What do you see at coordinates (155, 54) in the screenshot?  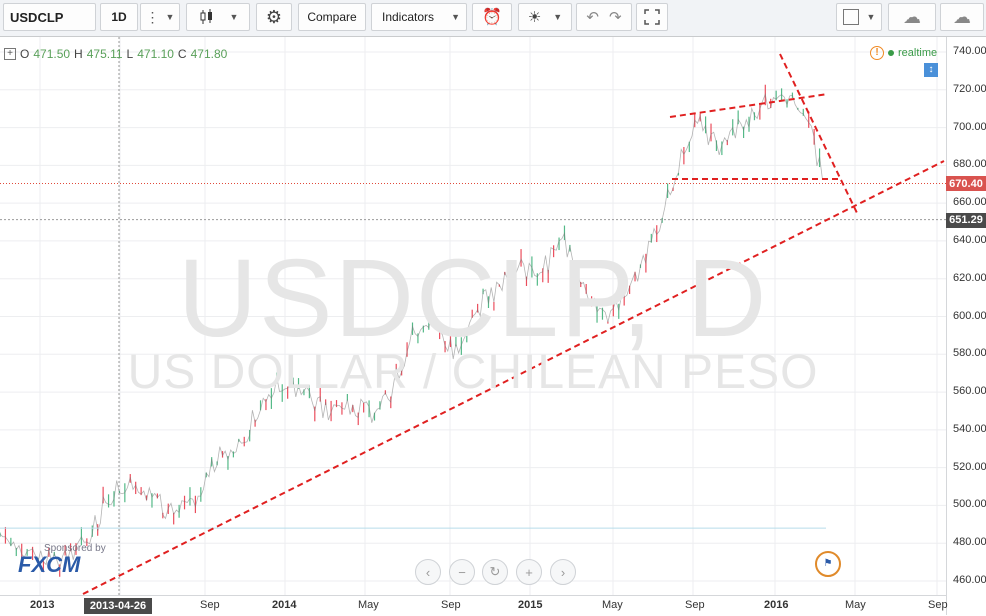 I see `low-value: 471.10` at bounding box center [155, 54].